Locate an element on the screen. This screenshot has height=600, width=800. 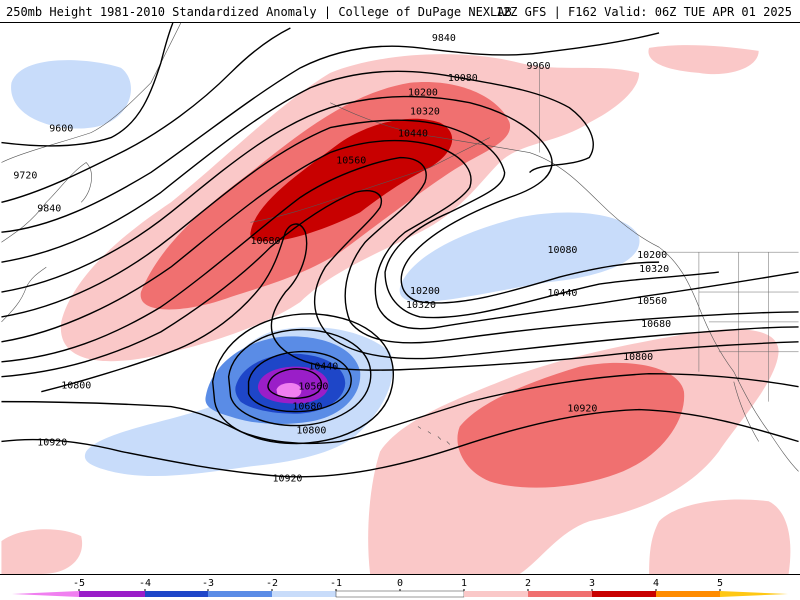
scale-tick-label: -5 is located at coordinates (79, 583).